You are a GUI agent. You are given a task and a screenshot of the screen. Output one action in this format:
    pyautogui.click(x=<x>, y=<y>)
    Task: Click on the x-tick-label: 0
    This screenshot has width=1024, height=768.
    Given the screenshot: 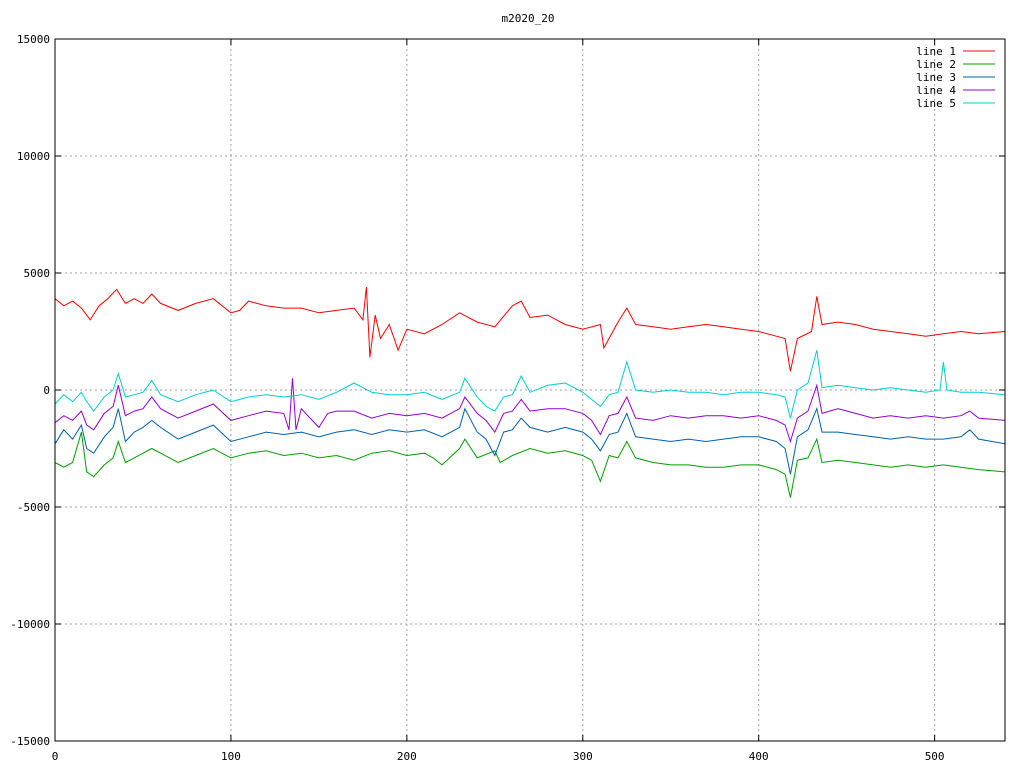 What is the action you would take?
    pyautogui.click(x=55, y=756)
    